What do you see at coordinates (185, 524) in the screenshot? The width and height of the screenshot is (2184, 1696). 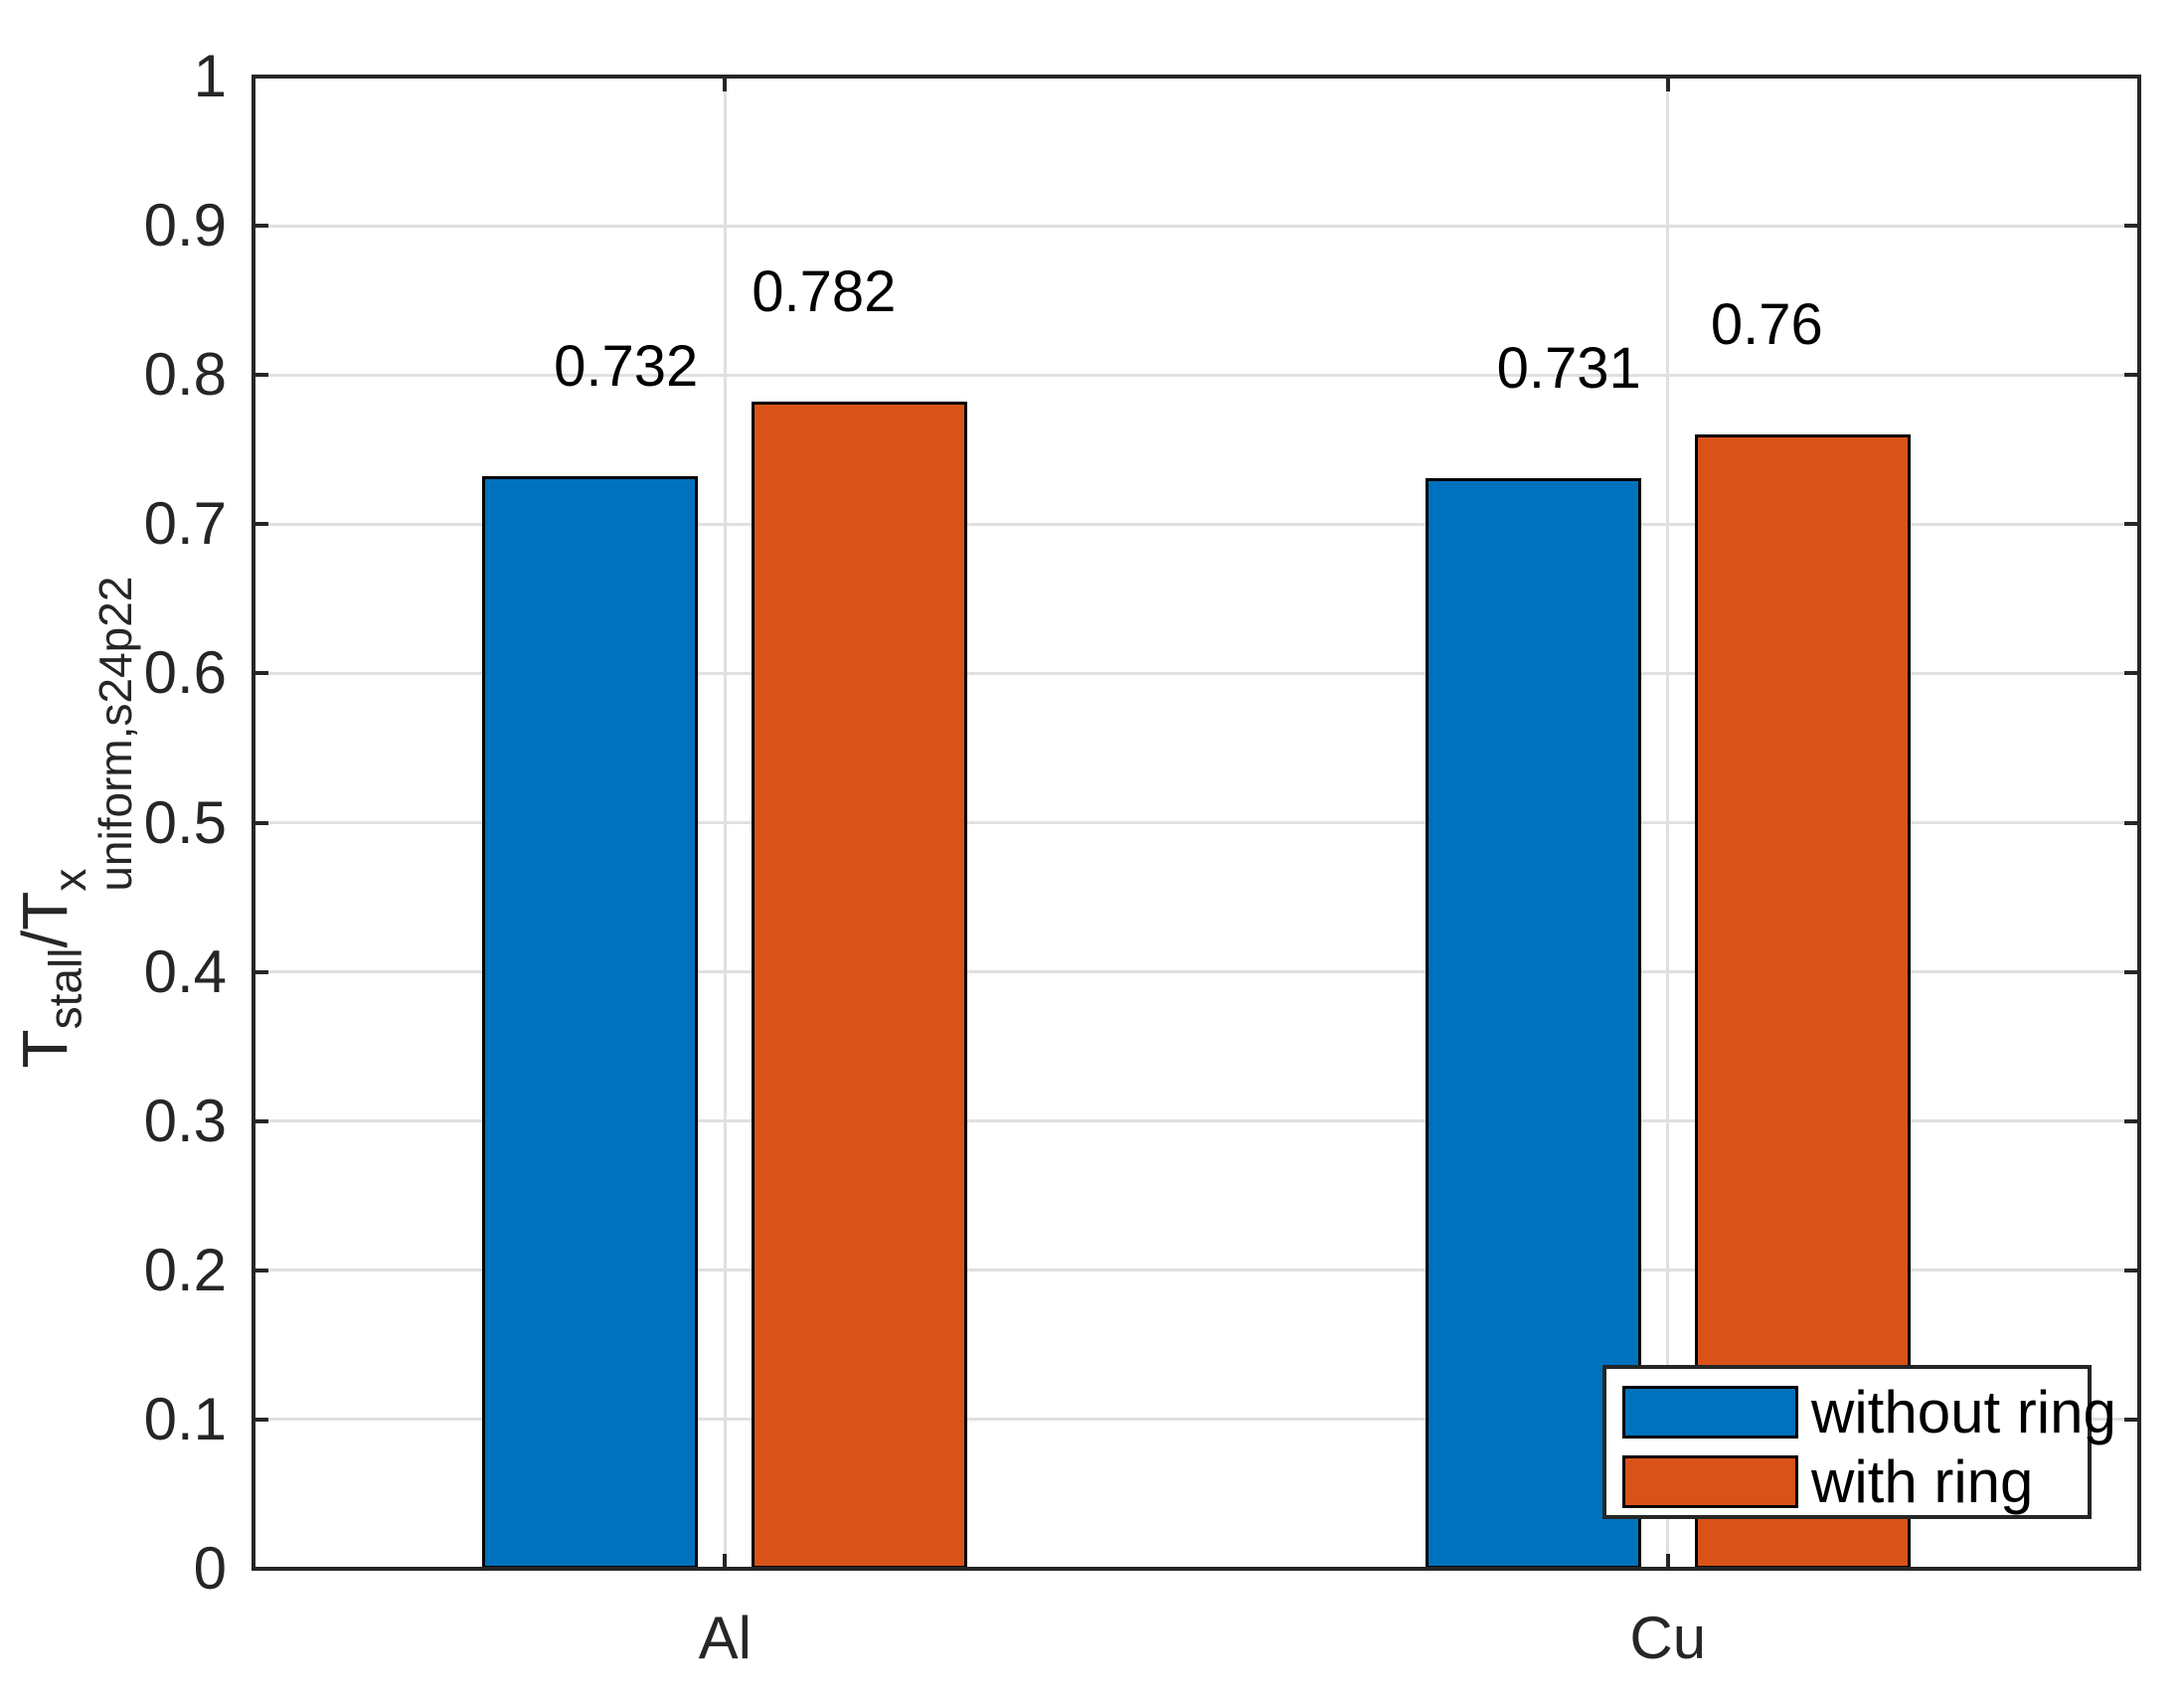 I see `y-axis-tick-label: 0.7` at bounding box center [185, 524].